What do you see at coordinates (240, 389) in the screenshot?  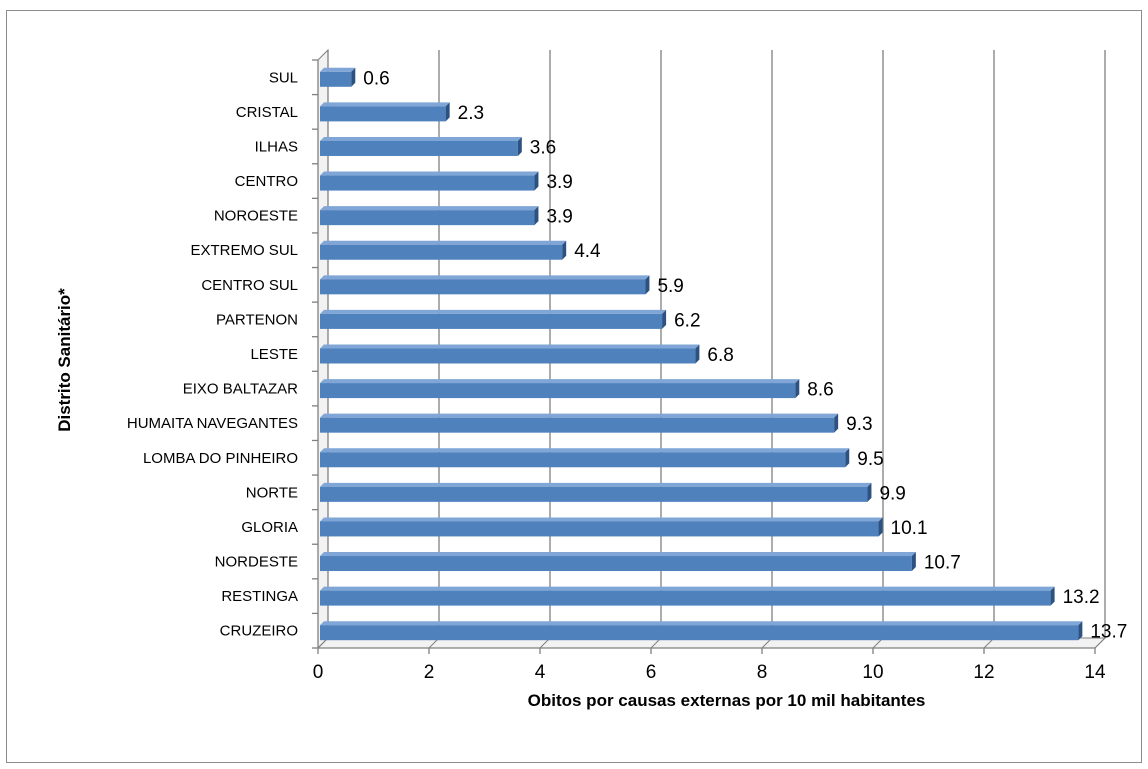 I see `category-label: EIXO BALTAZAR` at bounding box center [240, 389].